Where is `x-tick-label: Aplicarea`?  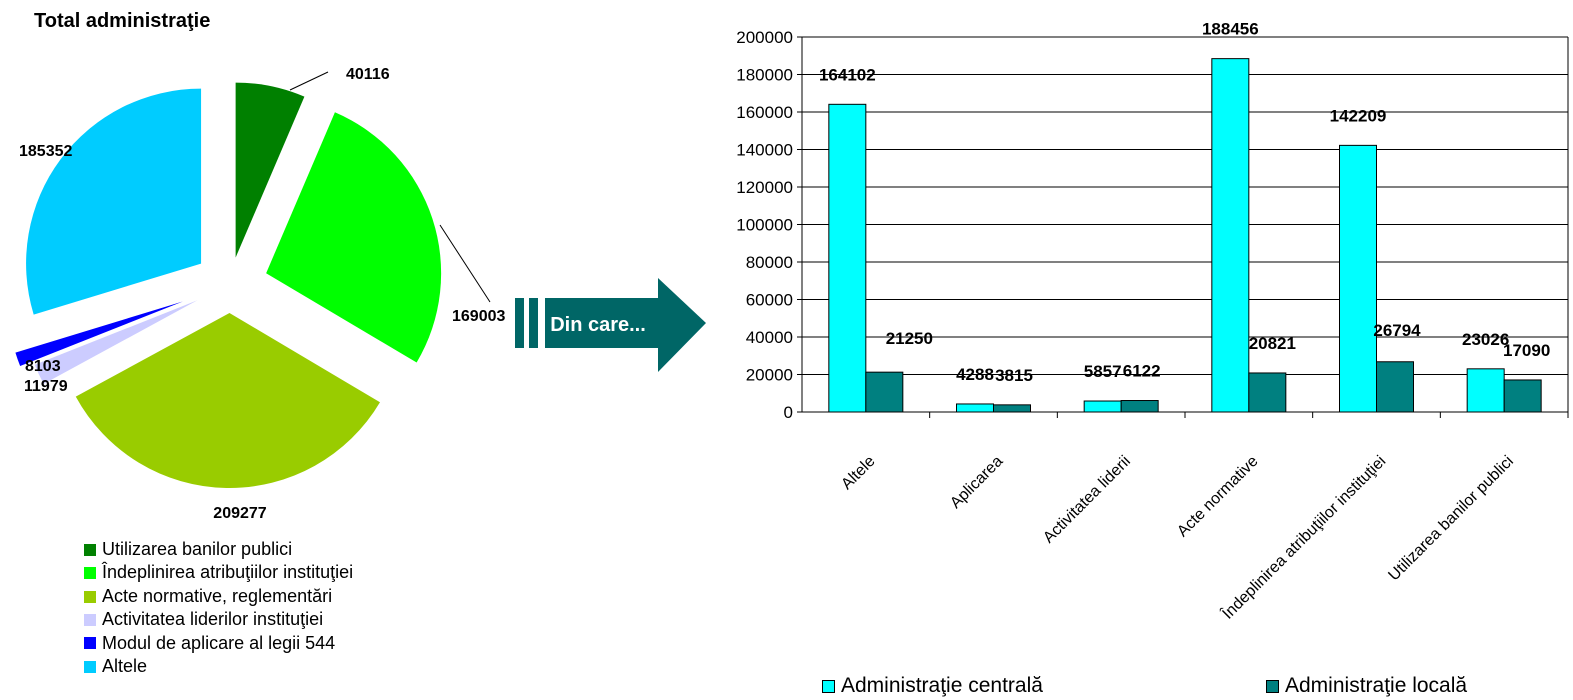
x-tick-label: Aplicarea is located at coordinates (976, 482).